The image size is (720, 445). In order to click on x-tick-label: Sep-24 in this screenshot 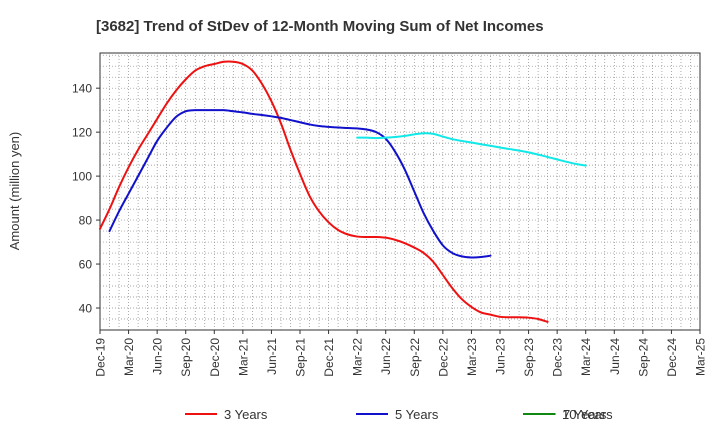, I will do `click(643, 357)`.